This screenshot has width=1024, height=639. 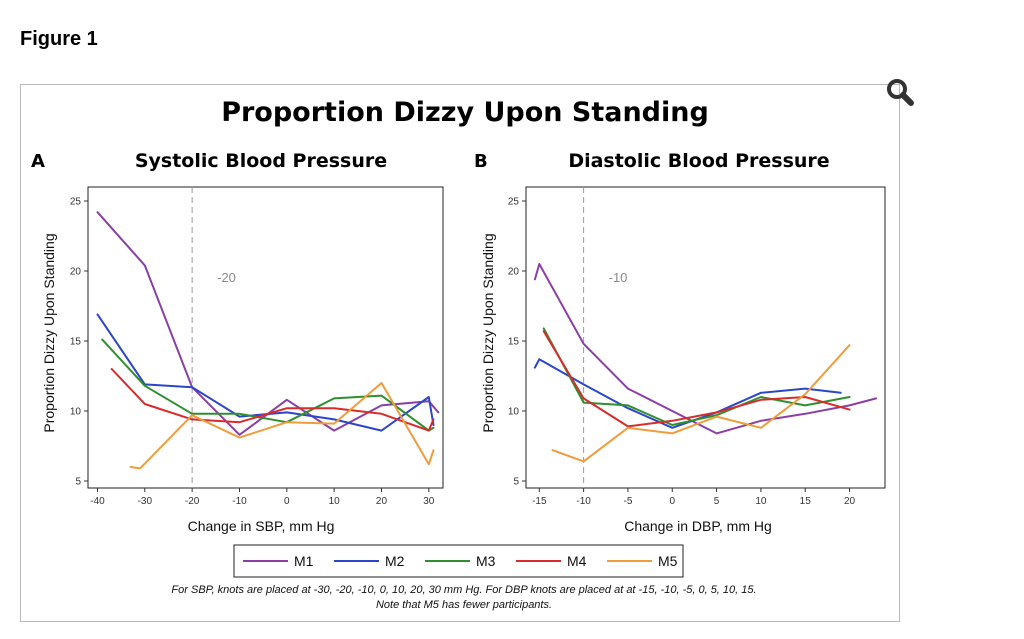 I want to click on panel-a-xlabel: Change in SBP, mm Hg, so click(x=261, y=526).